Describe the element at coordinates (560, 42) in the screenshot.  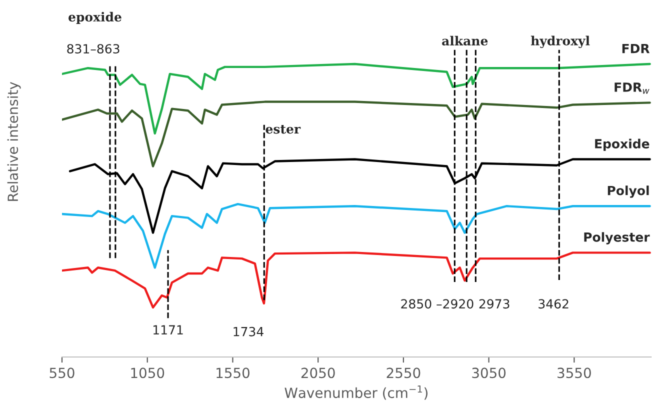
I see `text: hydroxyl` at that location.